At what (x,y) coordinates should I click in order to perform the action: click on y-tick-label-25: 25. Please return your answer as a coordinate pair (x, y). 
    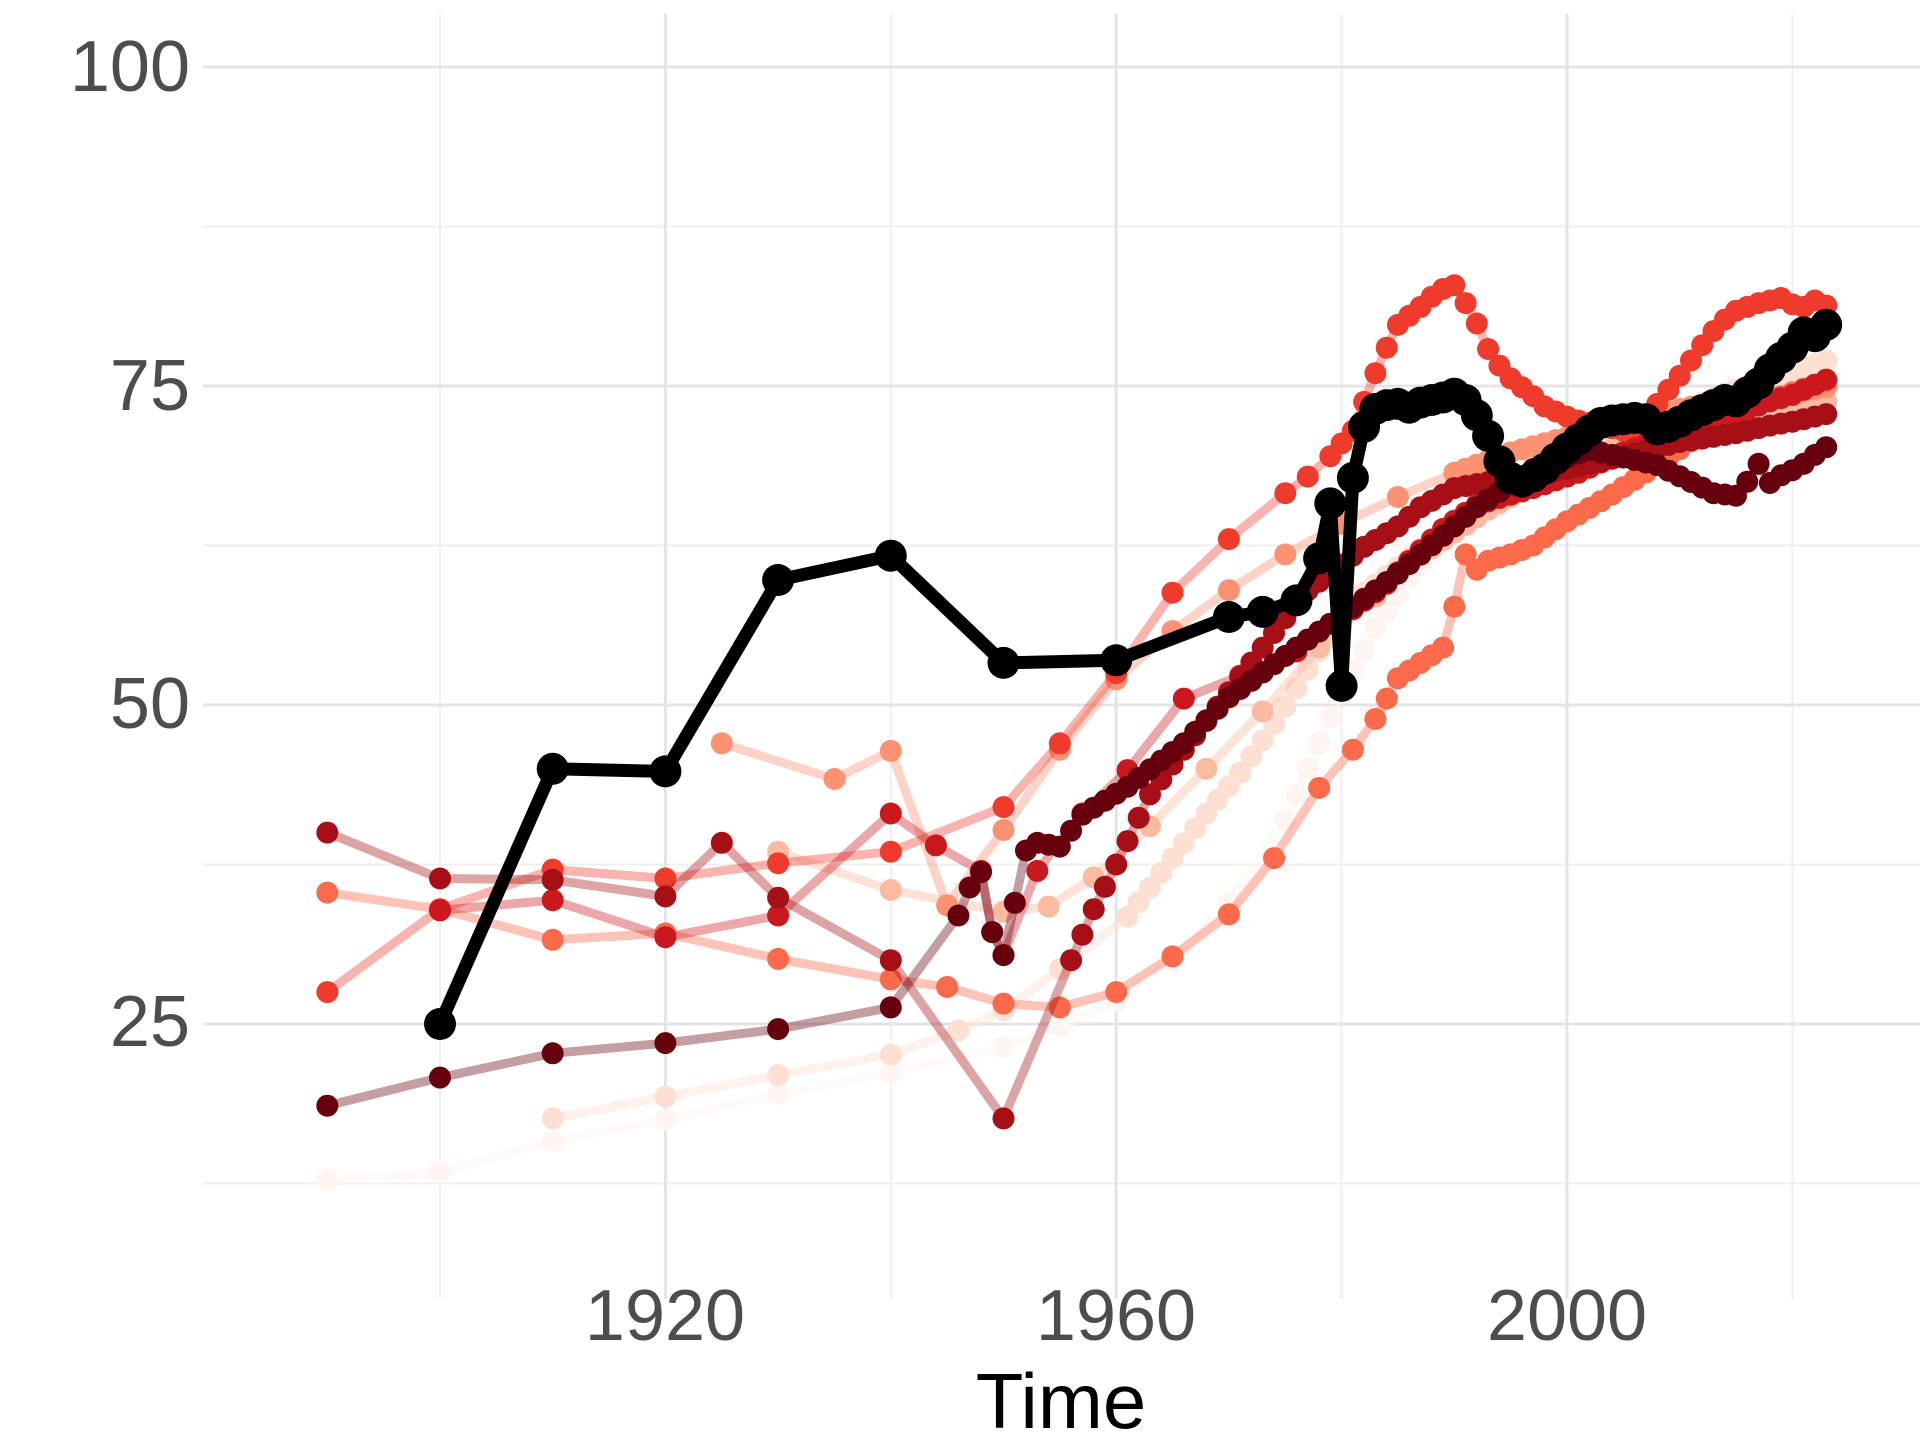
    Looking at the image, I should click on (150, 1022).